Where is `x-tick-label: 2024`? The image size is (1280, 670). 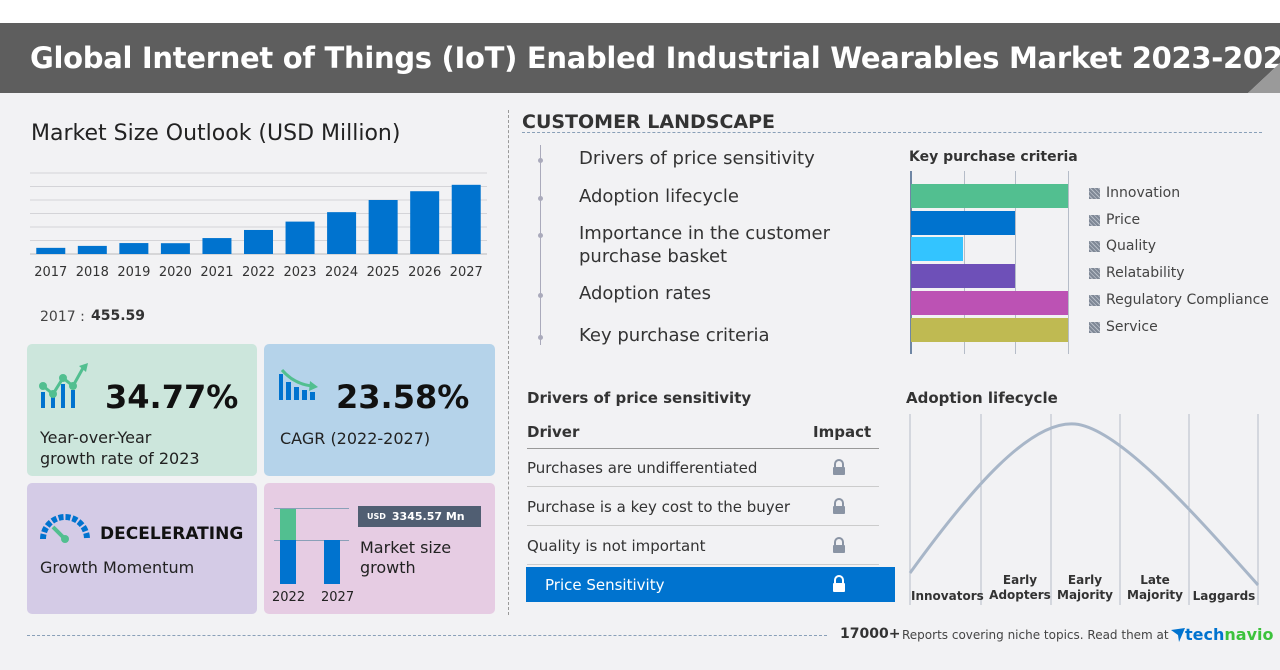 x-tick-label: 2024 is located at coordinates (341, 272).